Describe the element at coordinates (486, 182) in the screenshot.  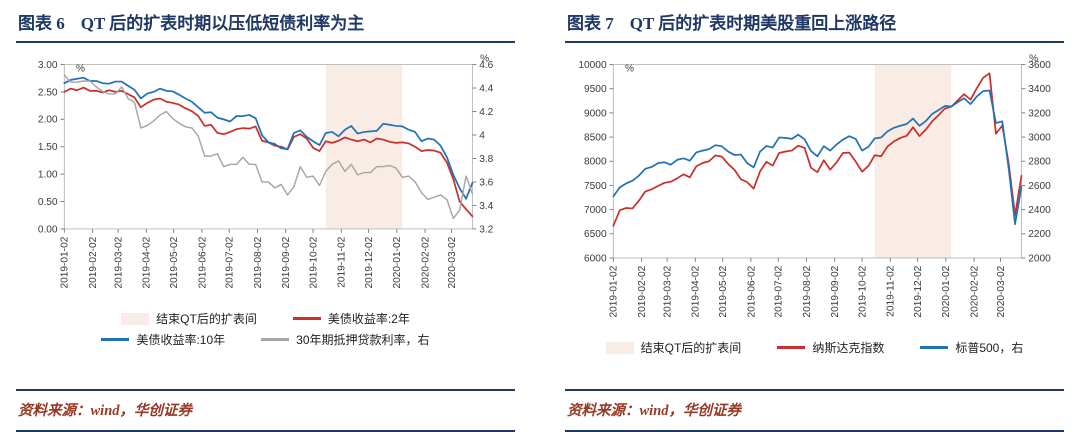
I see `svg-text: 3.6` at that location.